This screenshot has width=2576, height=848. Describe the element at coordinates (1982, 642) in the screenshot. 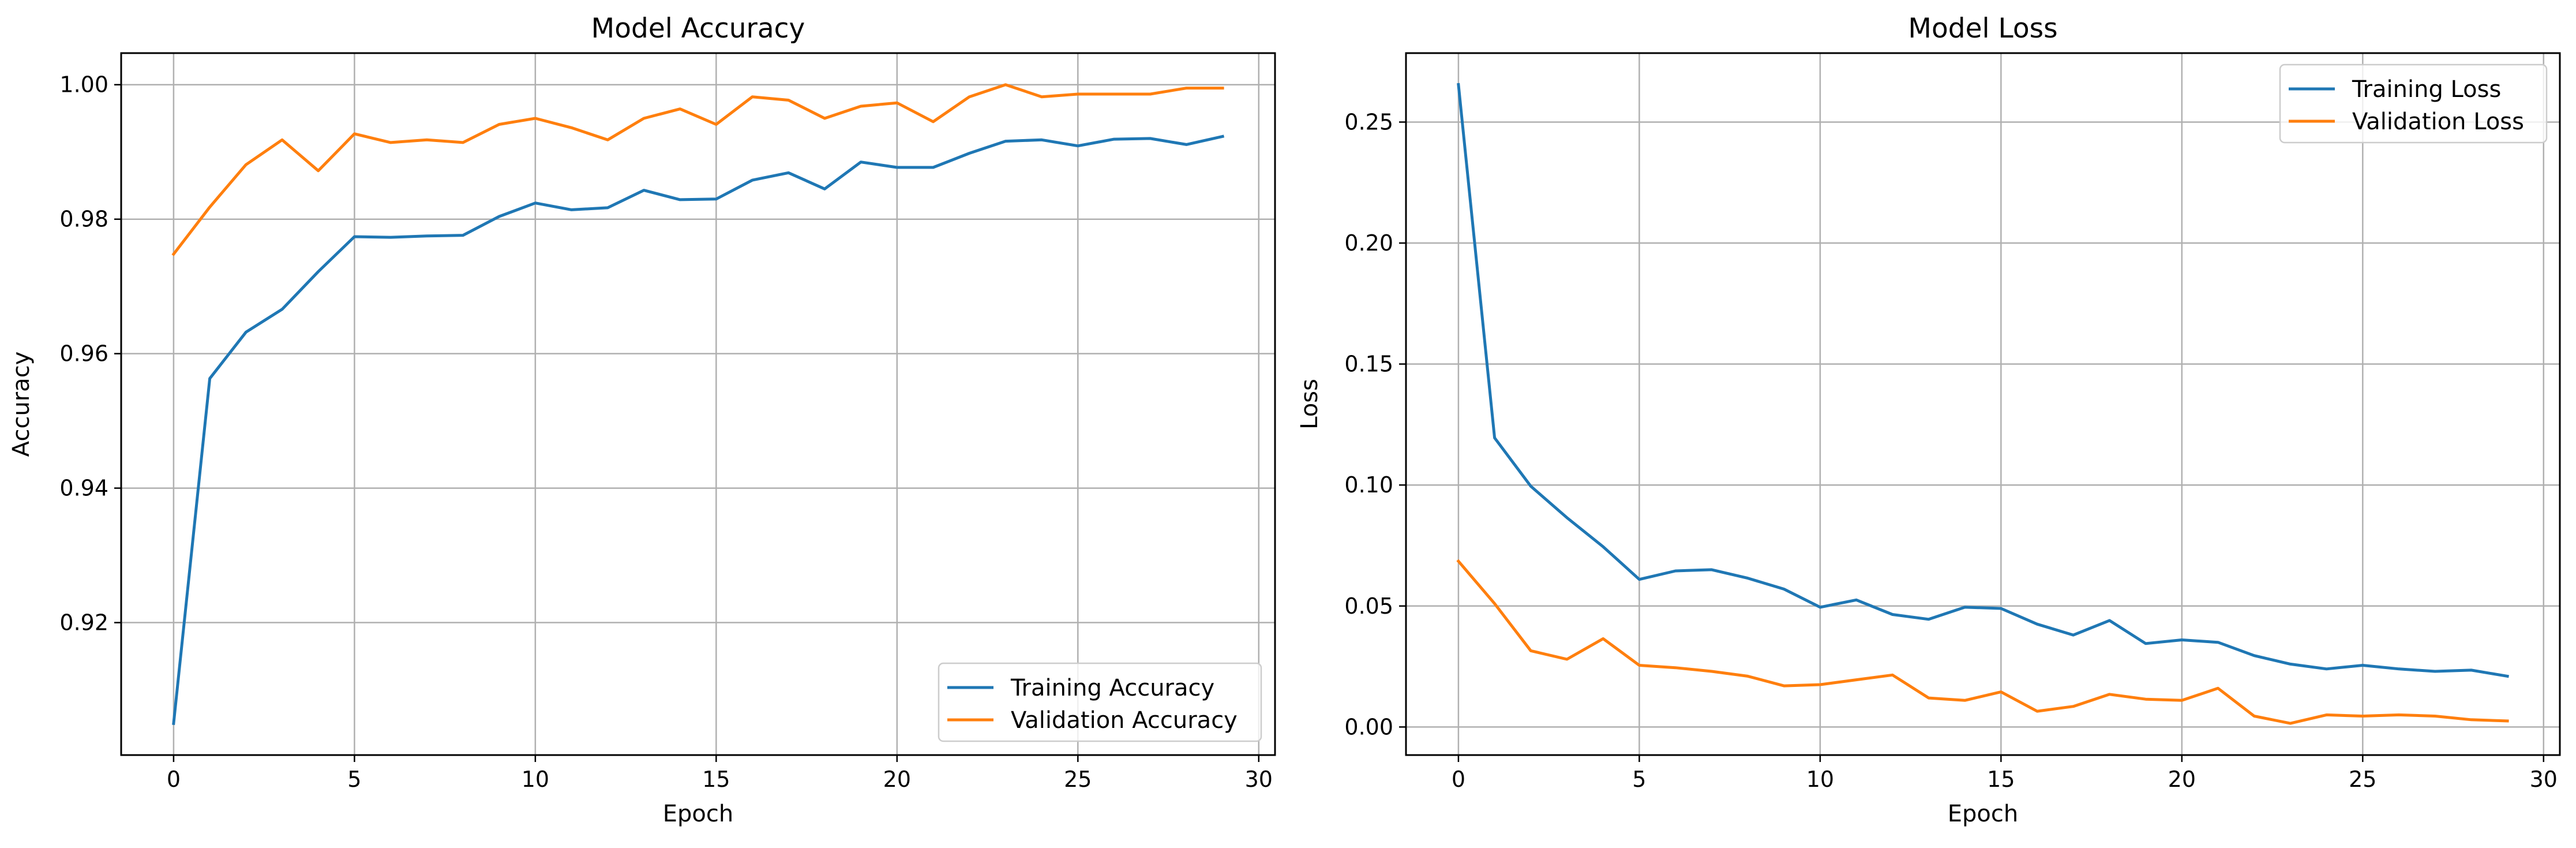

I see `loss-series-line-validation` at that location.